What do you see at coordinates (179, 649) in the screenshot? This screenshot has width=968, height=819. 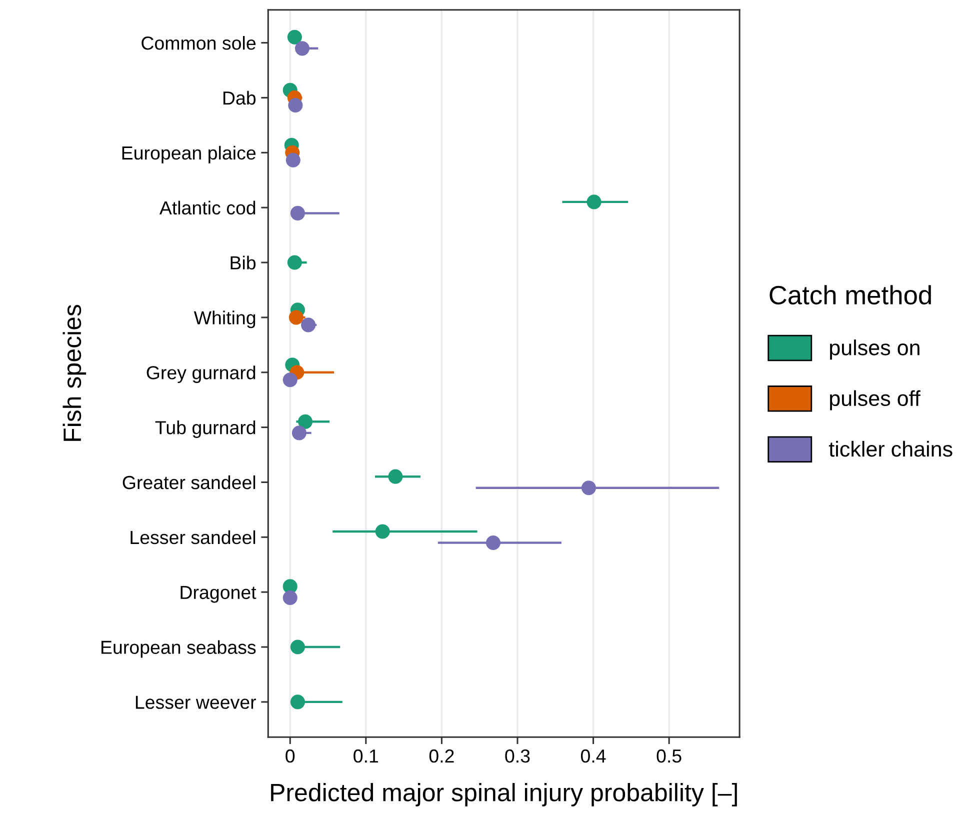 I see `y-tick-label: European seabass` at bounding box center [179, 649].